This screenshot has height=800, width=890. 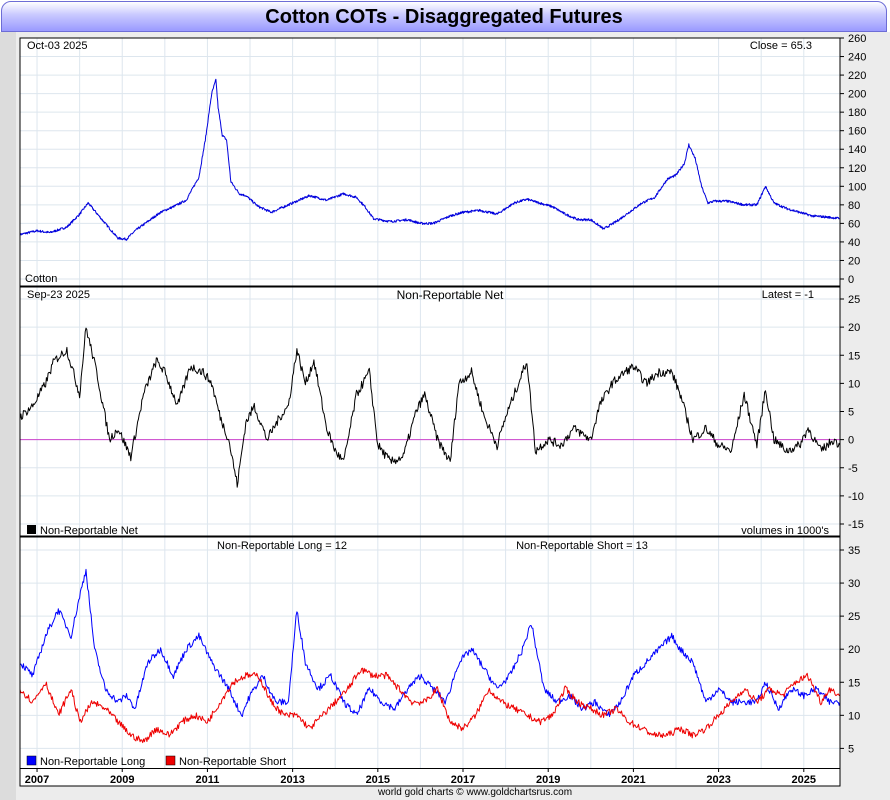 What do you see at coordinates (785, 531) in the screenshot?
I see `net-units-label: volumes in 1000's` at bounding box center [785, 531].